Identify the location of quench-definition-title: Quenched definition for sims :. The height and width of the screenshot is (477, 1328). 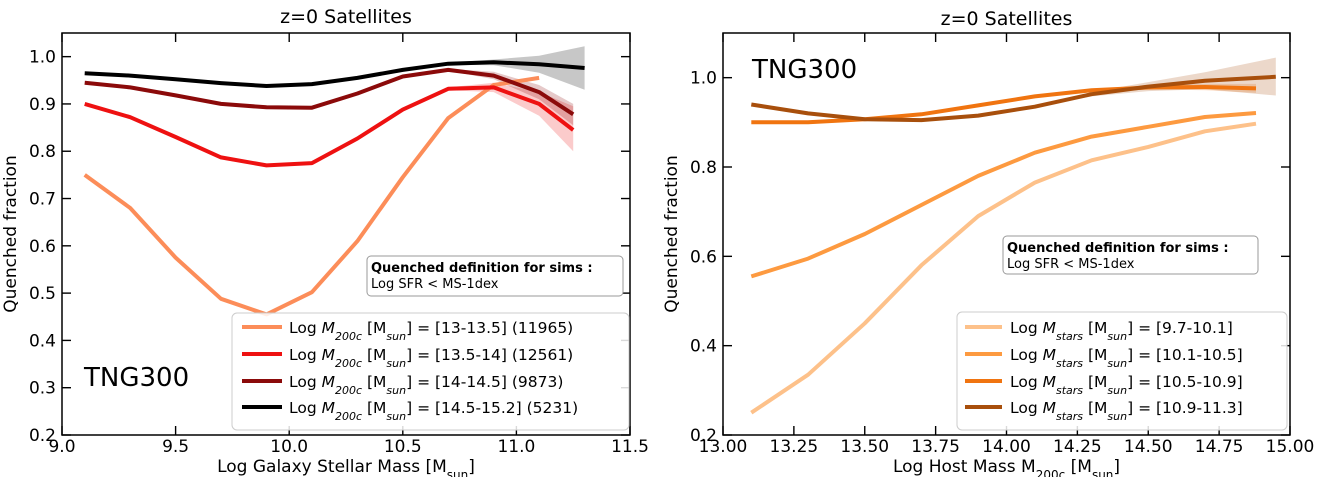
(1118, 248).